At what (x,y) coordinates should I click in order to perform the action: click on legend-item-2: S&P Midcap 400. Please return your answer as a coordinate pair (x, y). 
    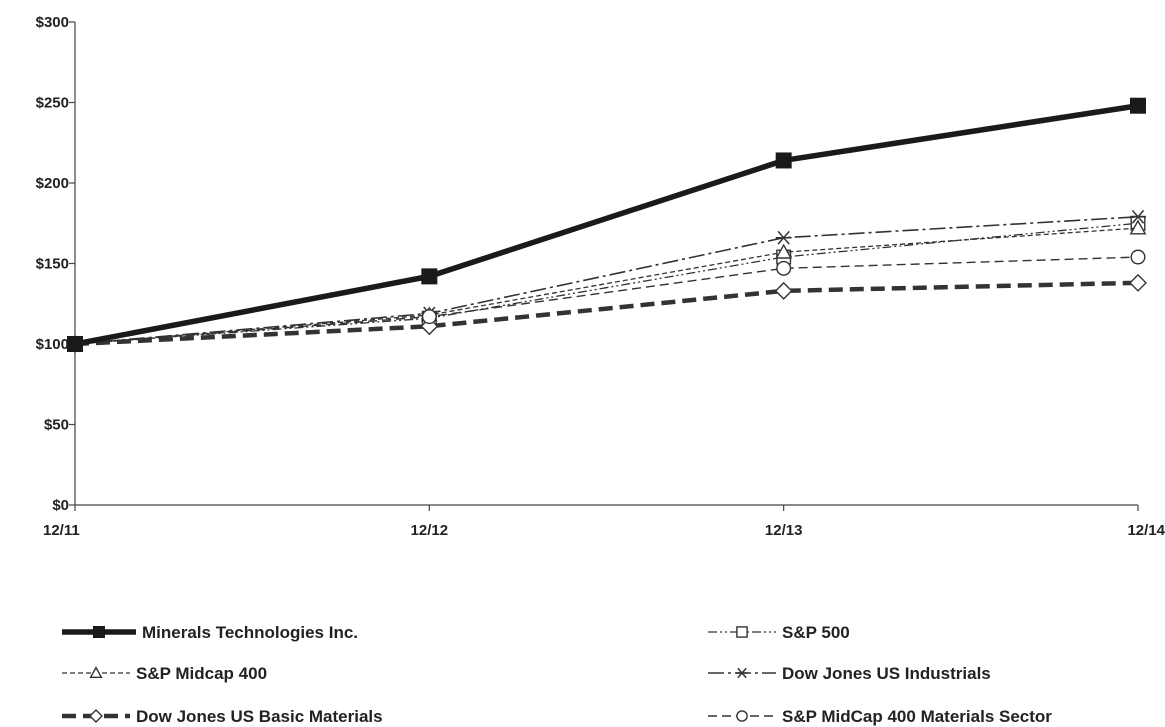
    Looking at the image, I should click on (164, 673).